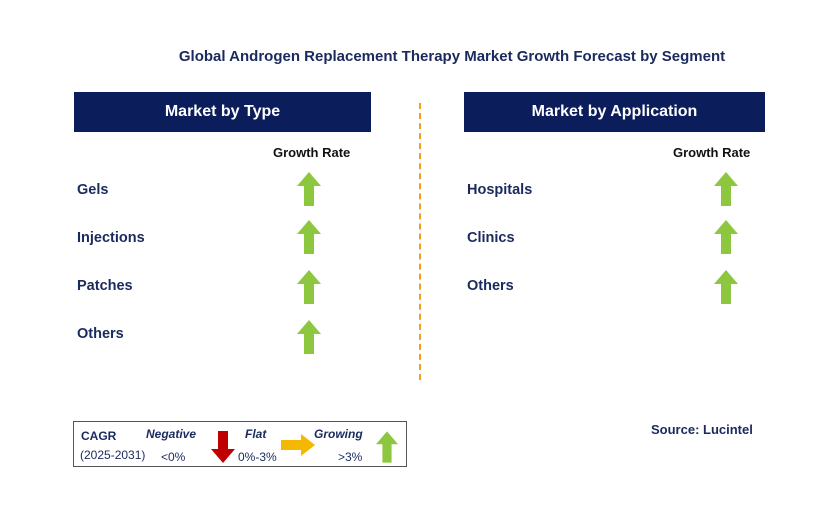 The image size is (829, 513). I want to click on type-row-patches: Patches, so click(105, 286).